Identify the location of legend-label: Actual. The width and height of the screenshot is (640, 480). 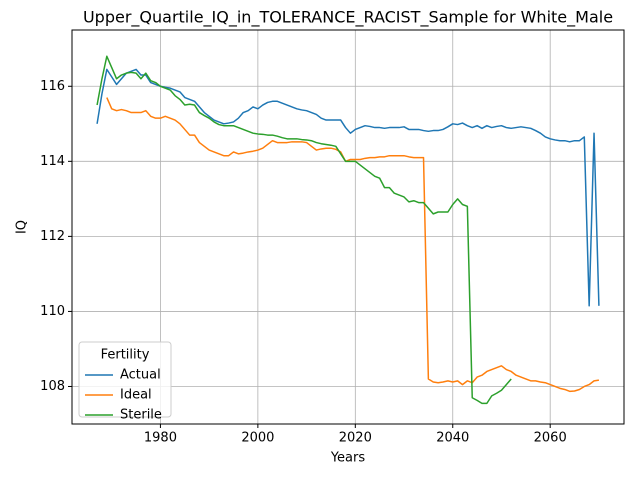
(140, 375).